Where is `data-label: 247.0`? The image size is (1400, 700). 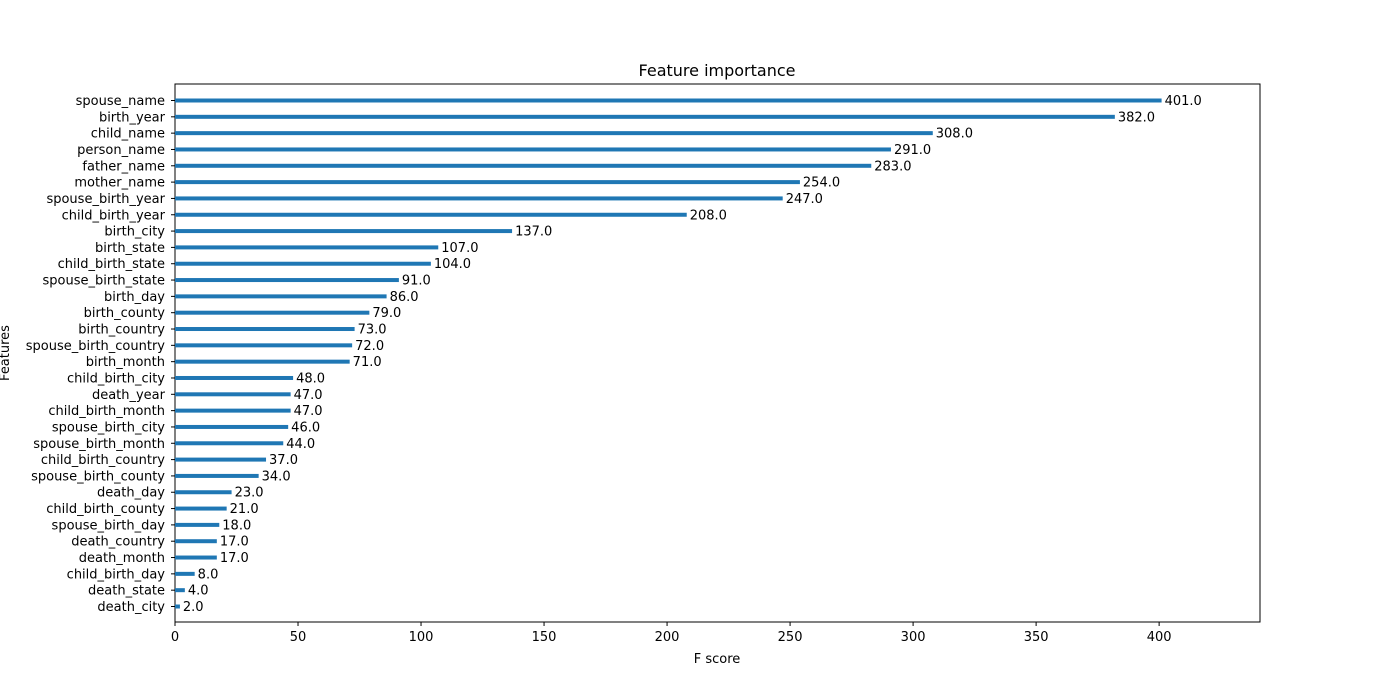
data-label: 247.0 is located at coordinates (804, 199).